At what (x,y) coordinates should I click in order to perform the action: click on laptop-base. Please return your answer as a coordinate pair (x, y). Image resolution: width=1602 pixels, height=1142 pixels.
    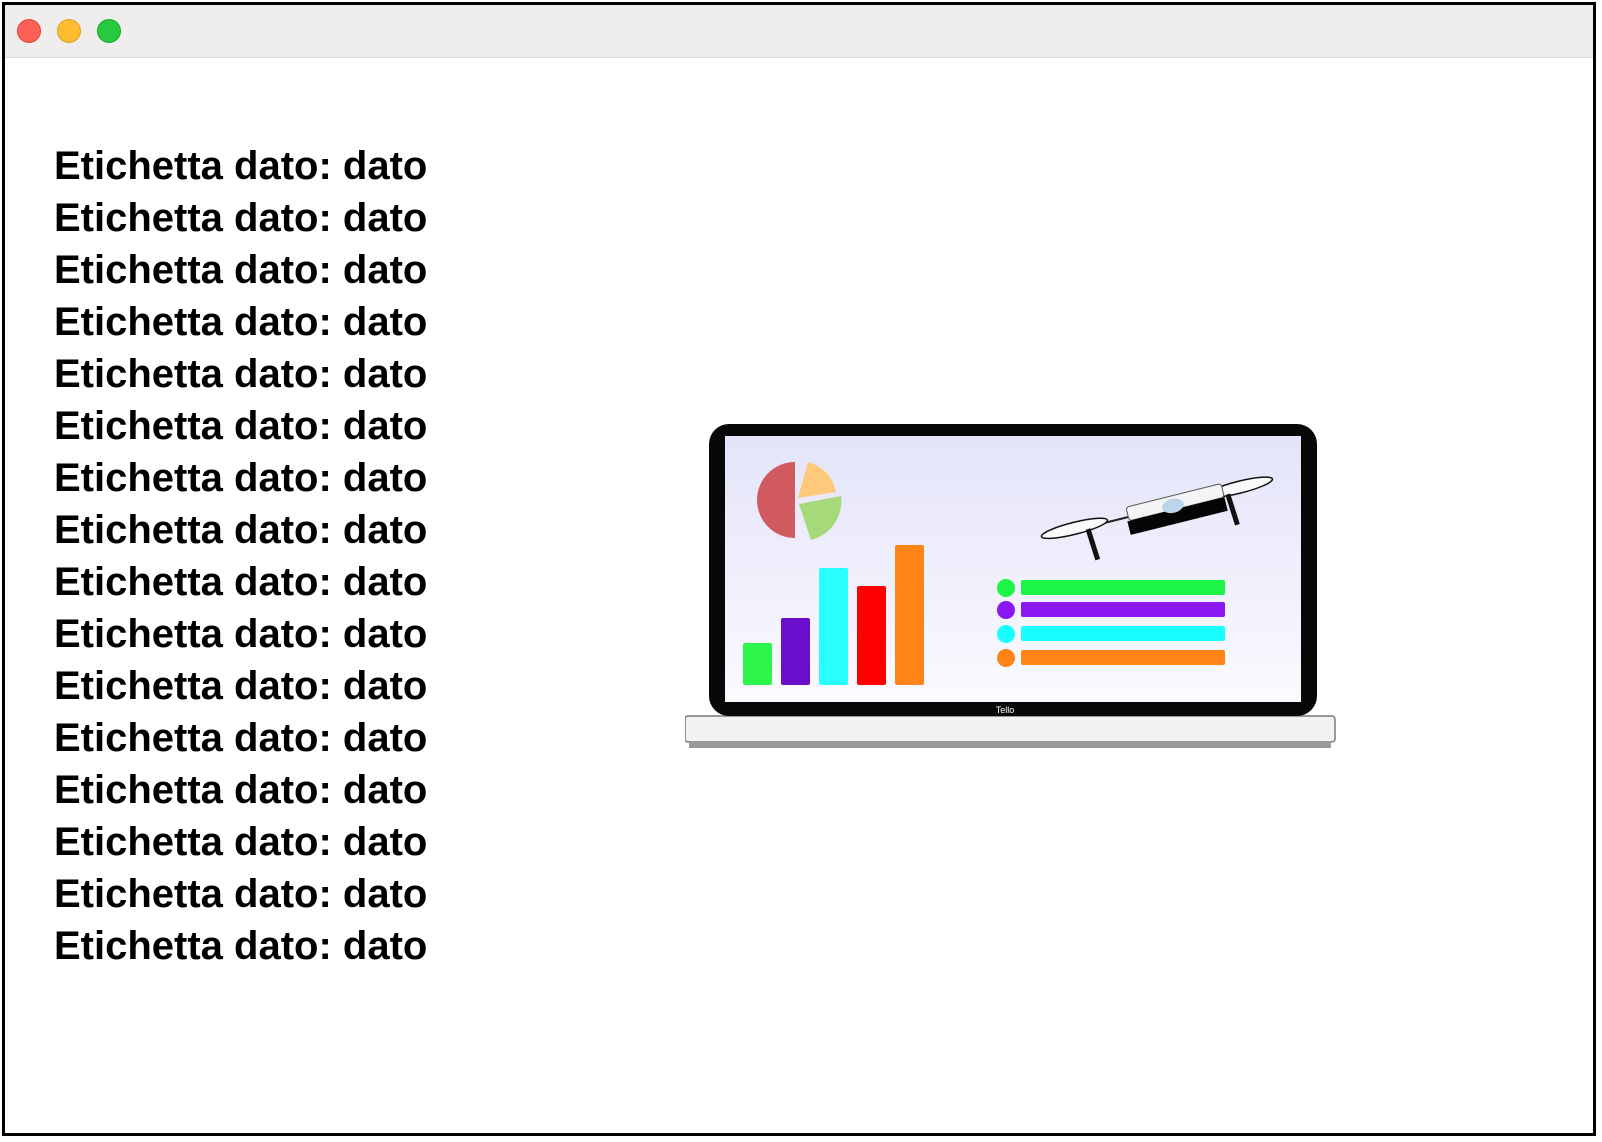
    Looking at the image, I should click on (1010, 729).